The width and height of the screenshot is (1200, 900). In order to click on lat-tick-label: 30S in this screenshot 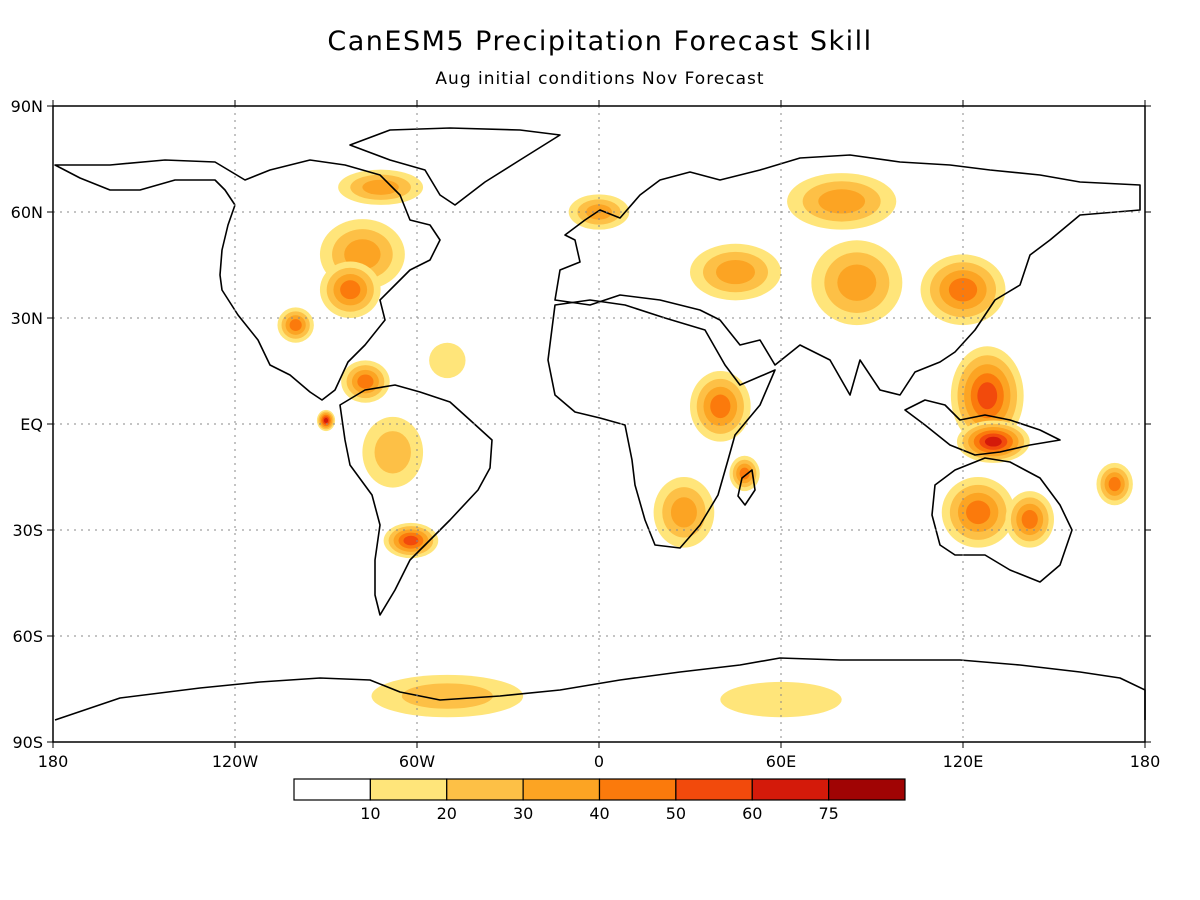, I will do `click(27, 530)`.